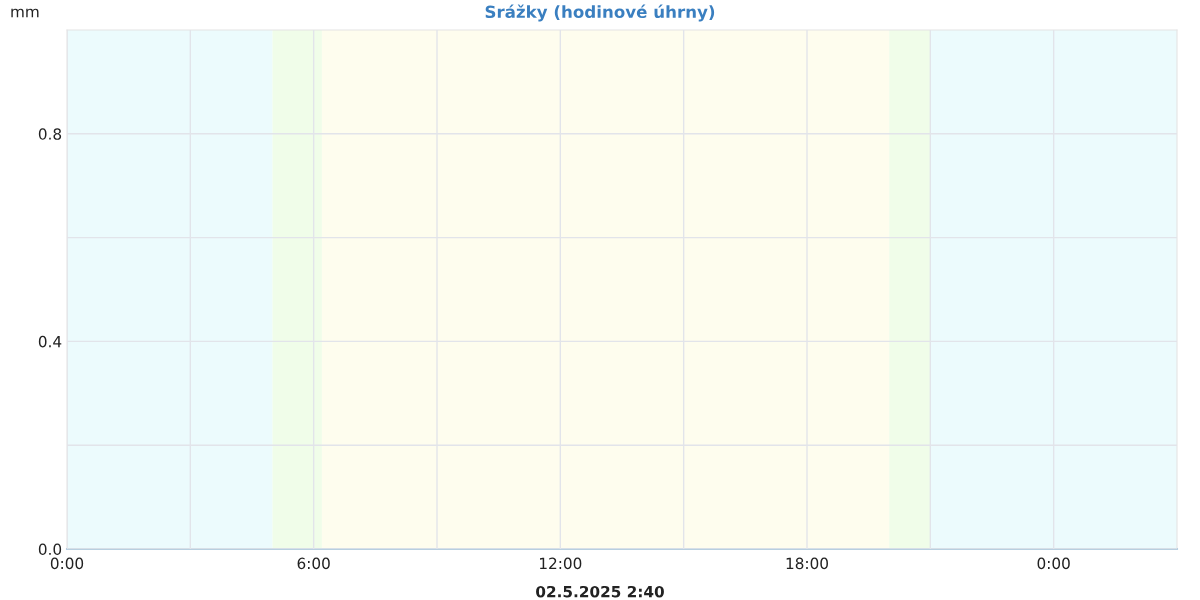 The height and width of the screenshot is (600, 1200). What do you see at coordinates (50, 134) in the screenshot?
I see `y-tick-label: 0.8` at bounding box center [50, 134].